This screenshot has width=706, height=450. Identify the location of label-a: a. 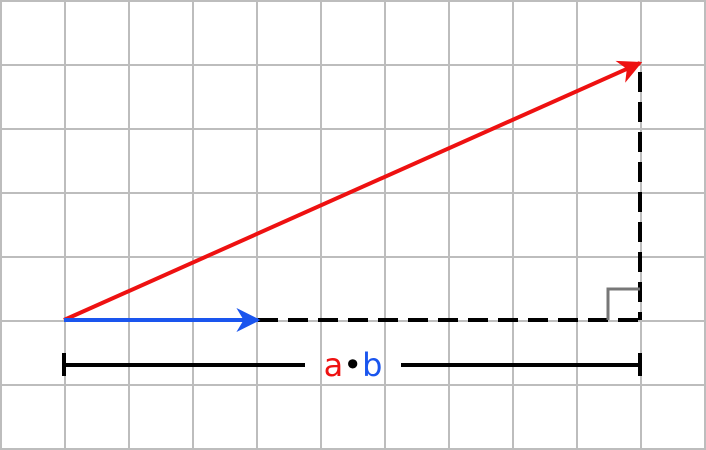
(334, 365).